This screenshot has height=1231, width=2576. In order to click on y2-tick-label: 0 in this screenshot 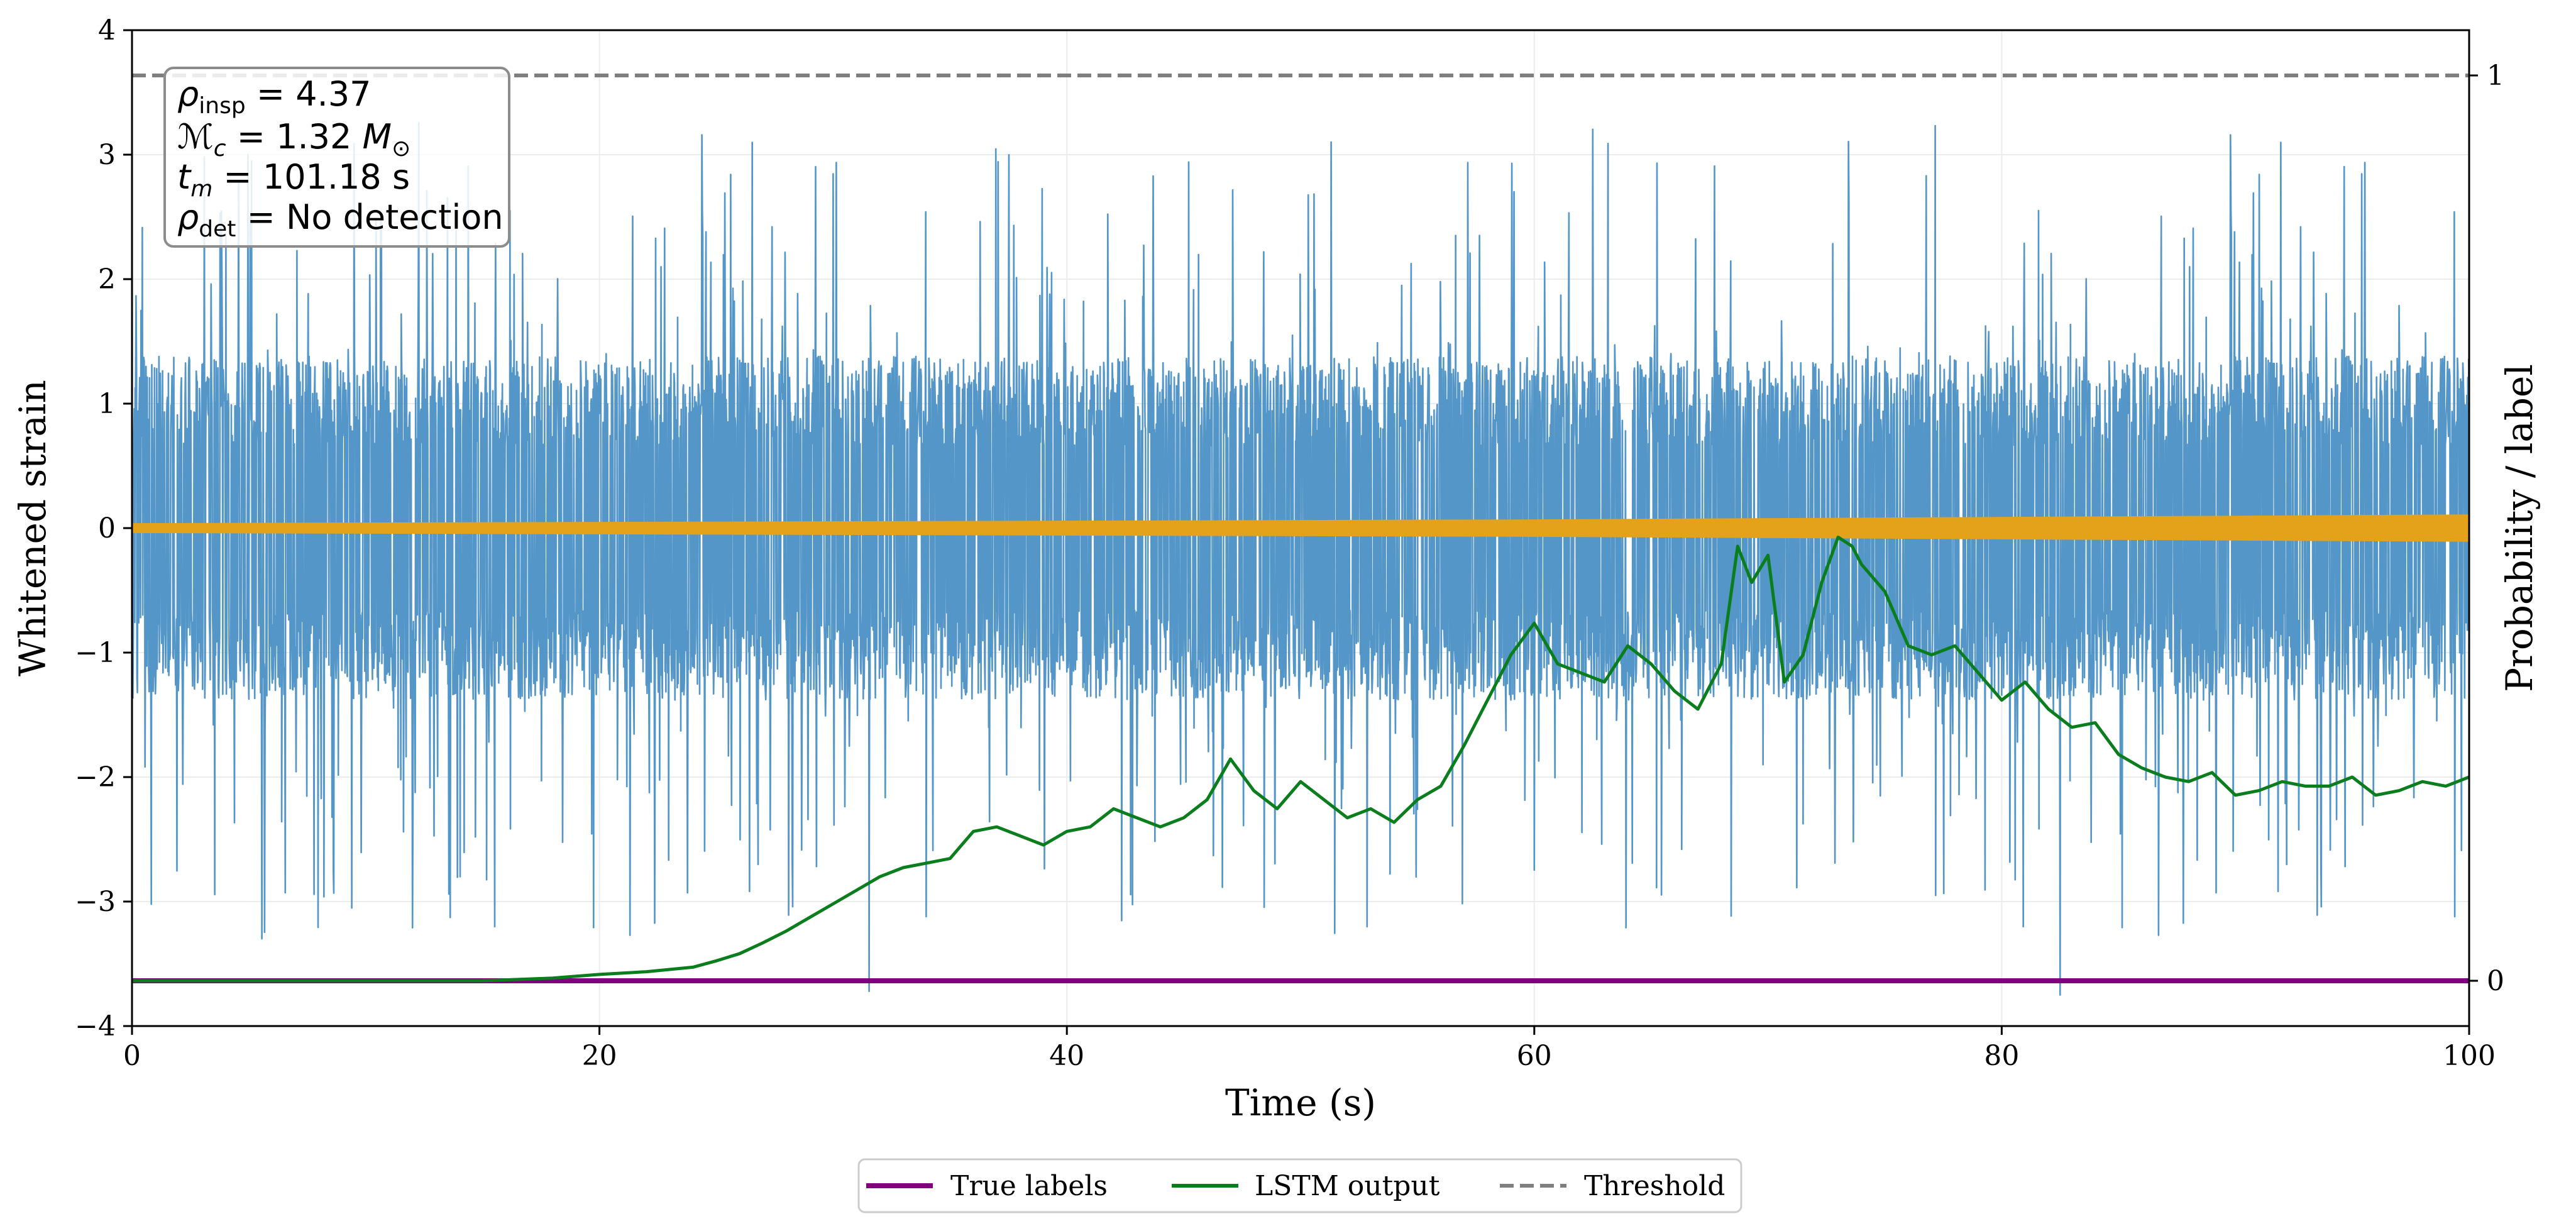, I will do `click(2496, 981)`.